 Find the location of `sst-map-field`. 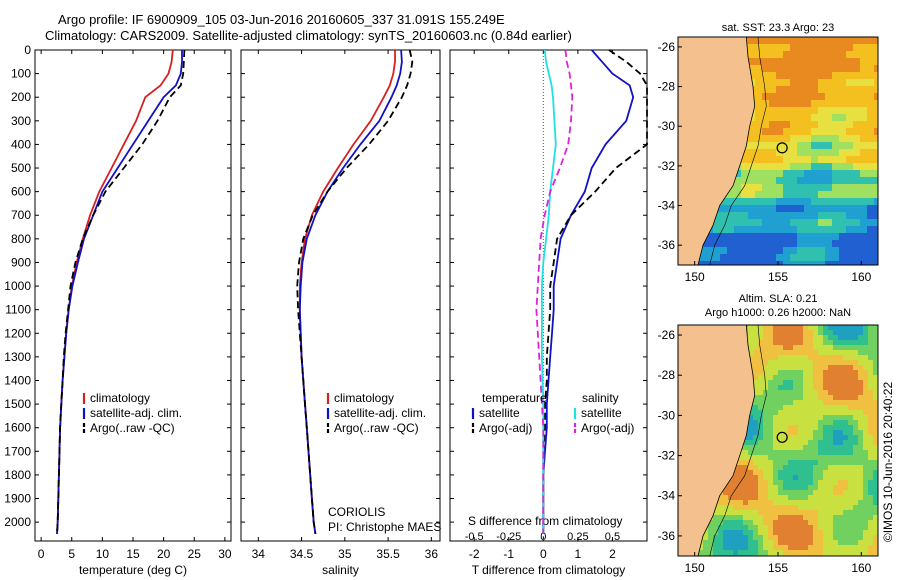

sst-map-field is located at coordinates (778, 151).